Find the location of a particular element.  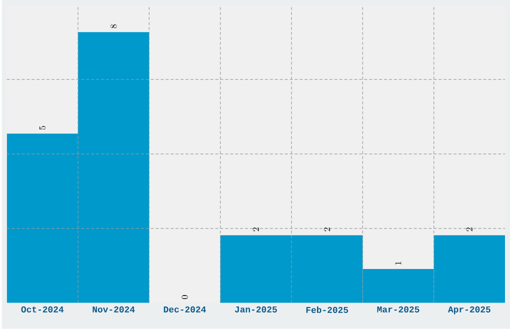

x-tick-label: Dec-2024 is located at coordinates (185, 309).